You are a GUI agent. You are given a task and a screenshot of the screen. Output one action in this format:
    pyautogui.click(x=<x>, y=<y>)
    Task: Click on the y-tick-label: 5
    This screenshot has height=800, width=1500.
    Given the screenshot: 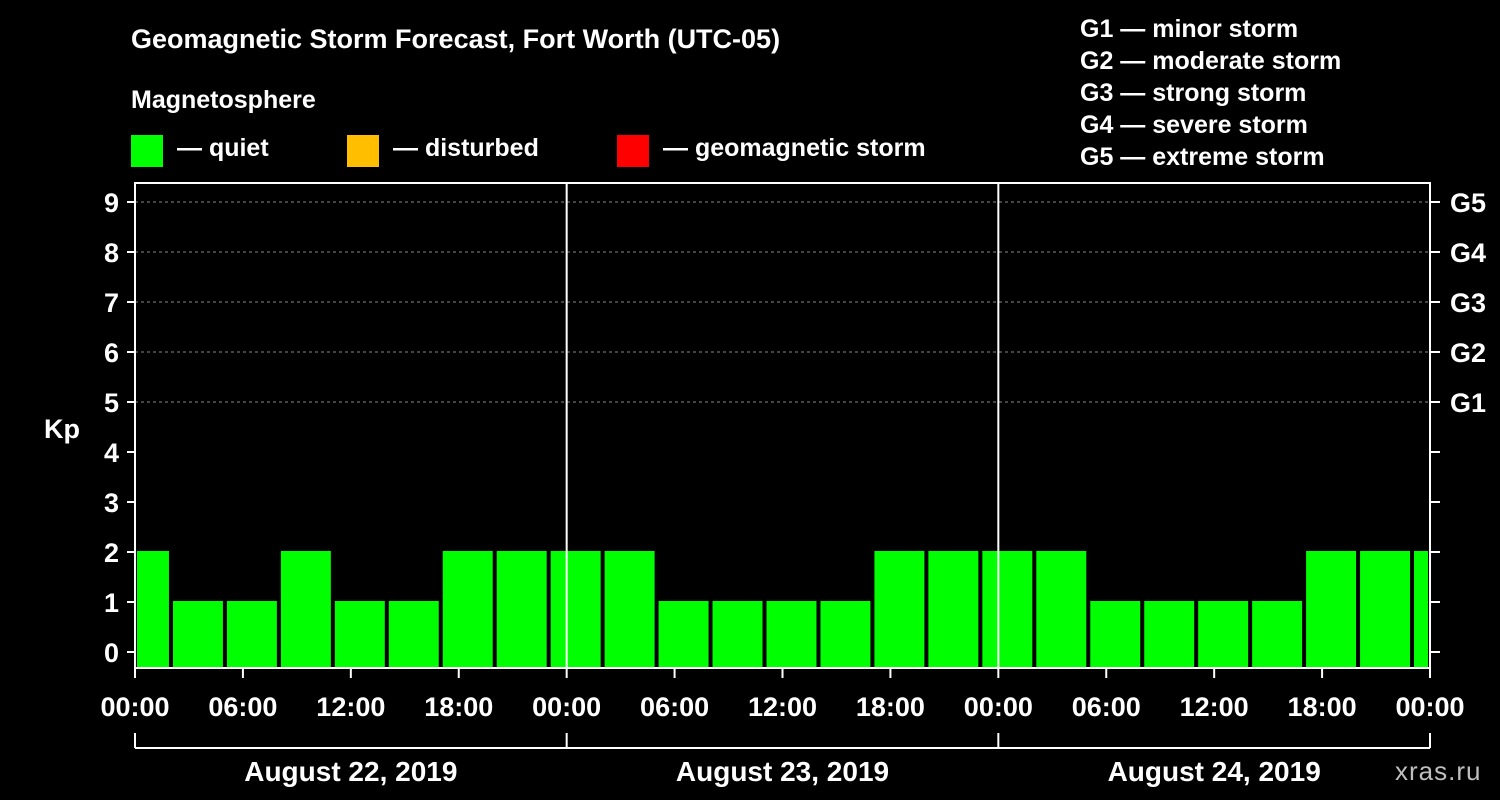 What is the action you would take?
    pyautogui.click(x=111, y=403)
    